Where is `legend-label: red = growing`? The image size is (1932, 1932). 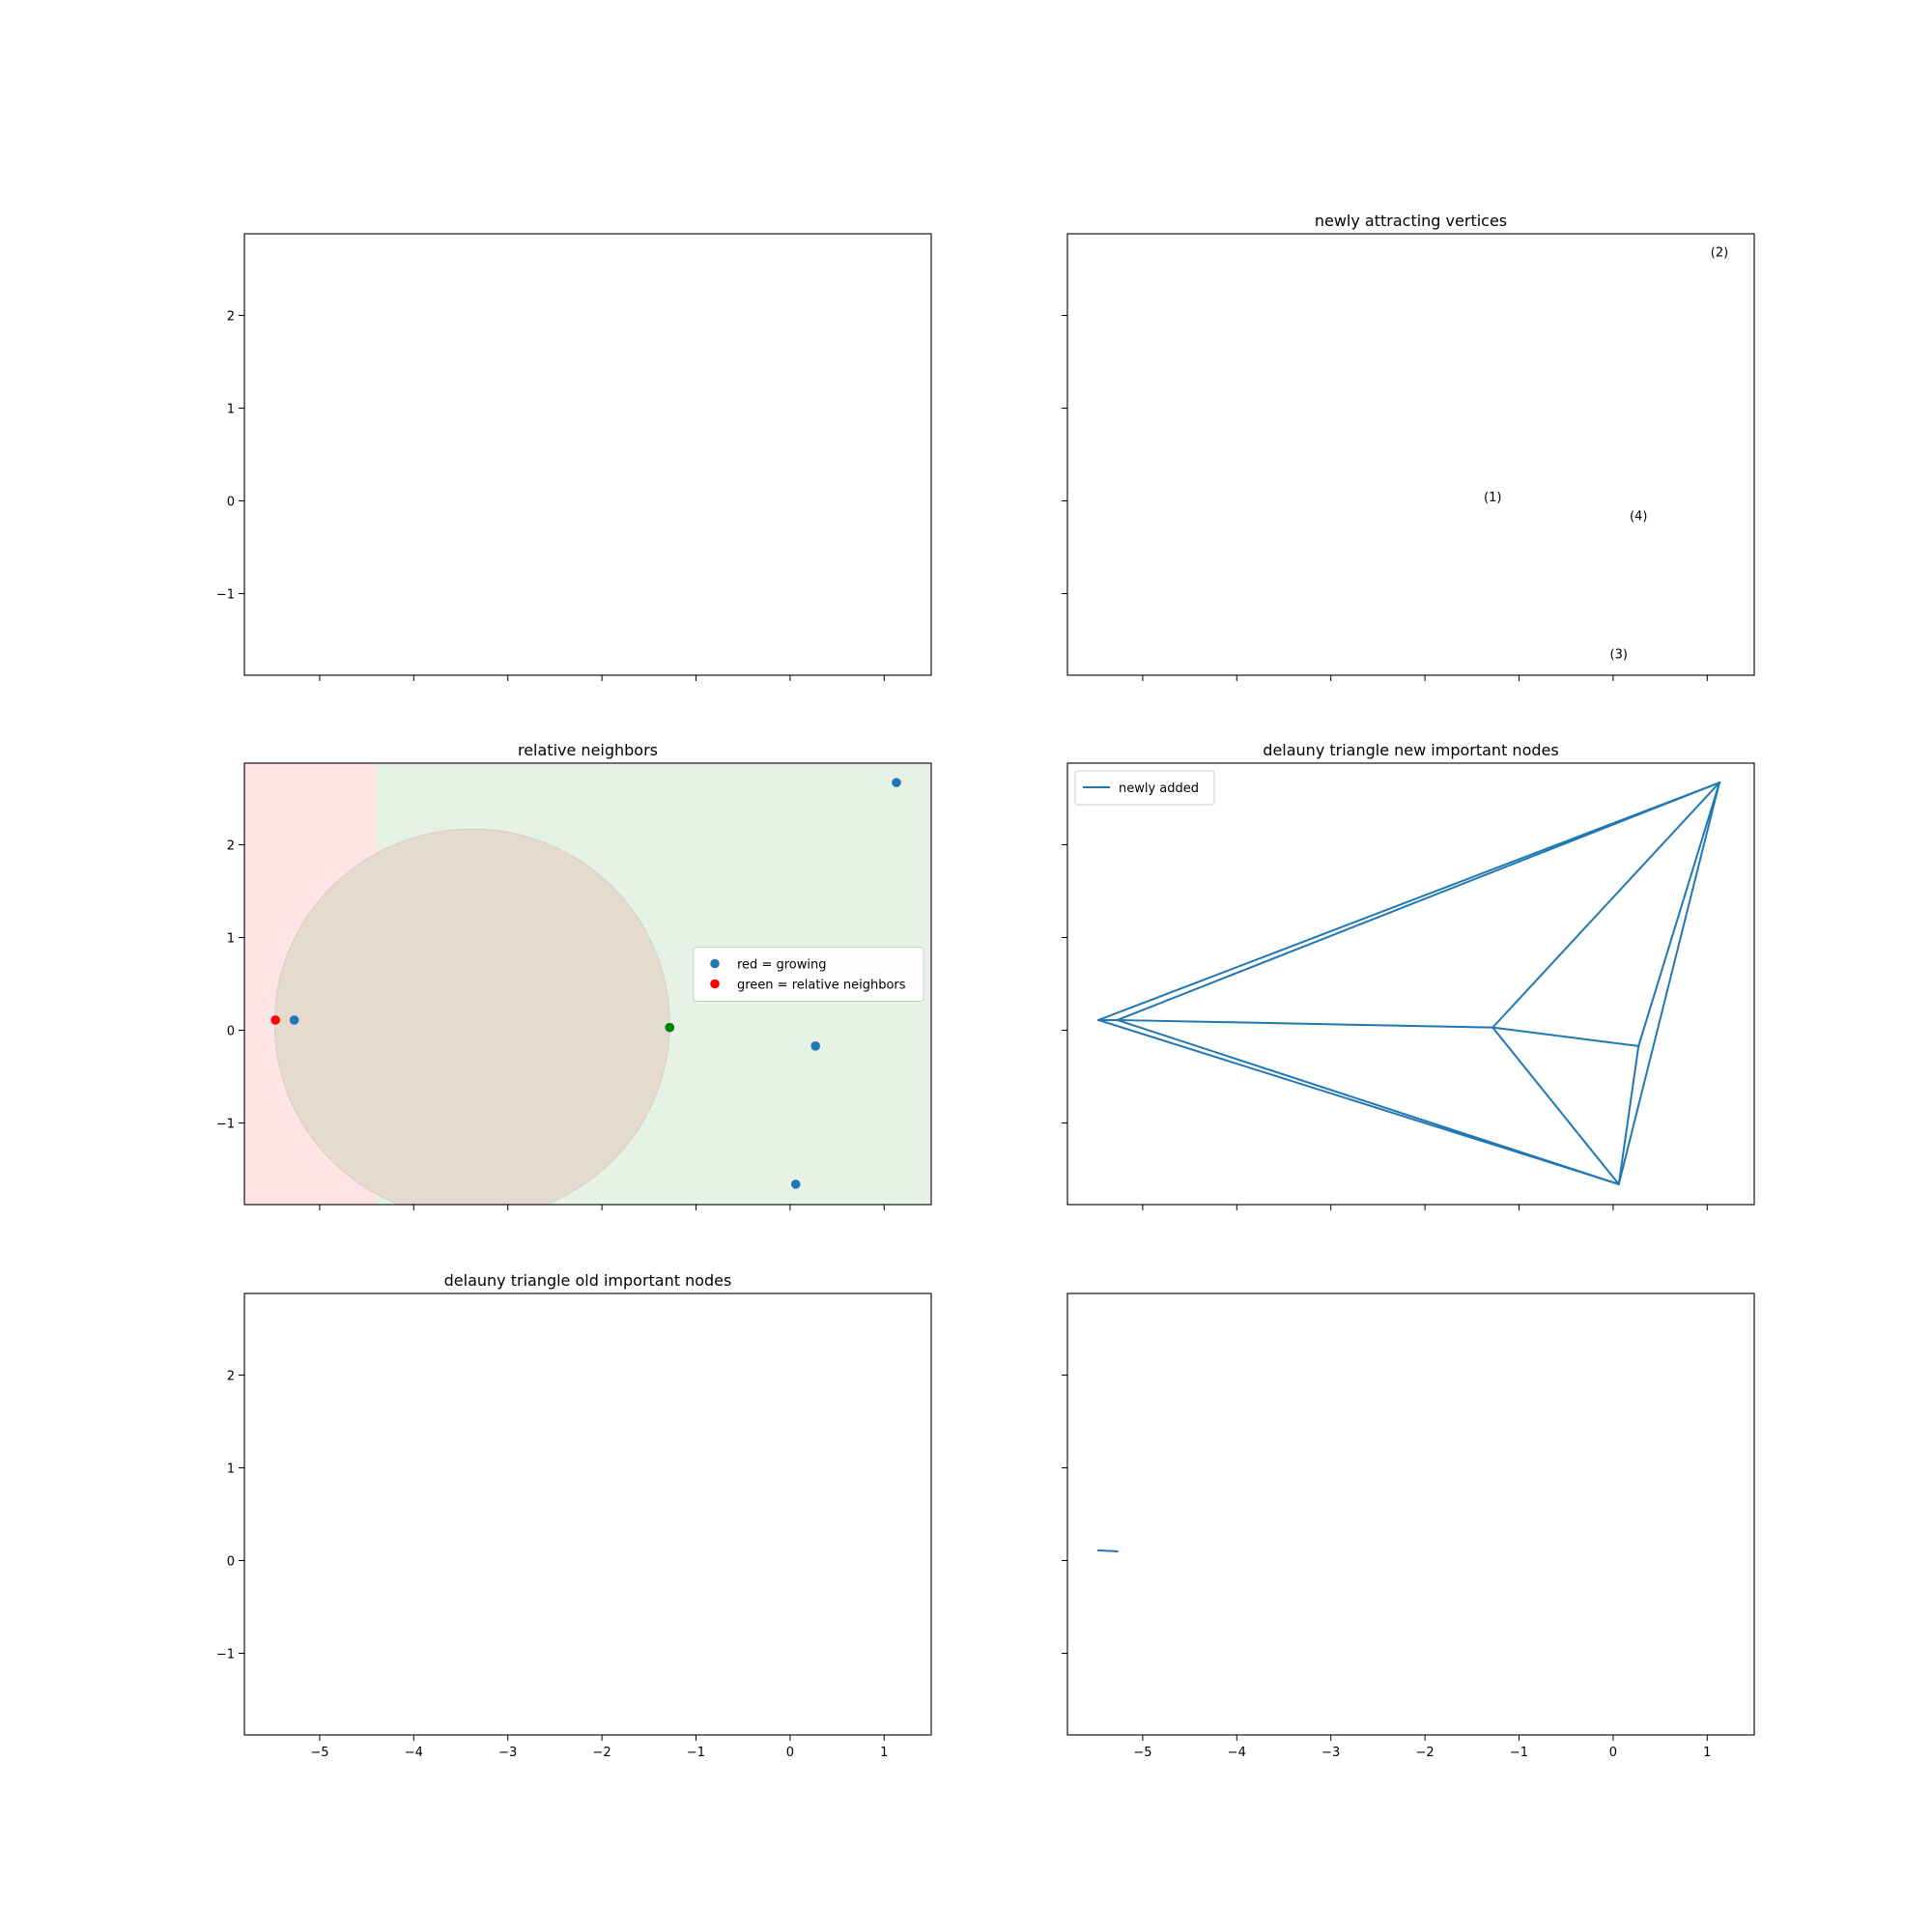
legend-label: red = growing is located at coordinates (781, 965).